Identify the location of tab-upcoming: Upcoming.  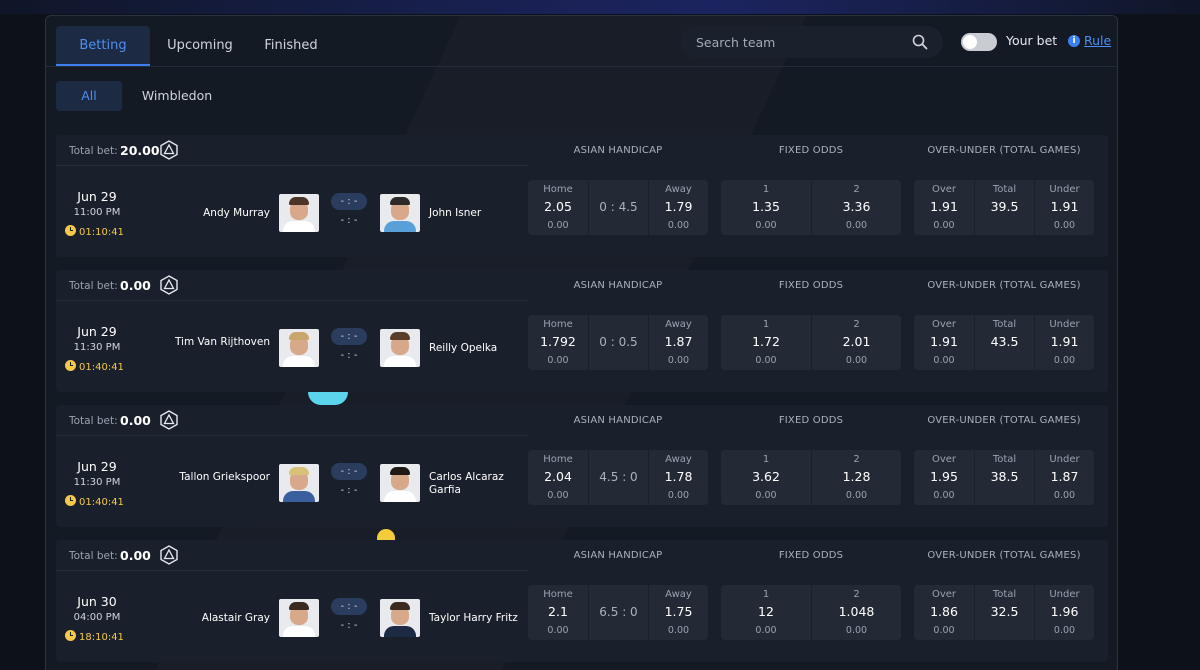
(200, 45).